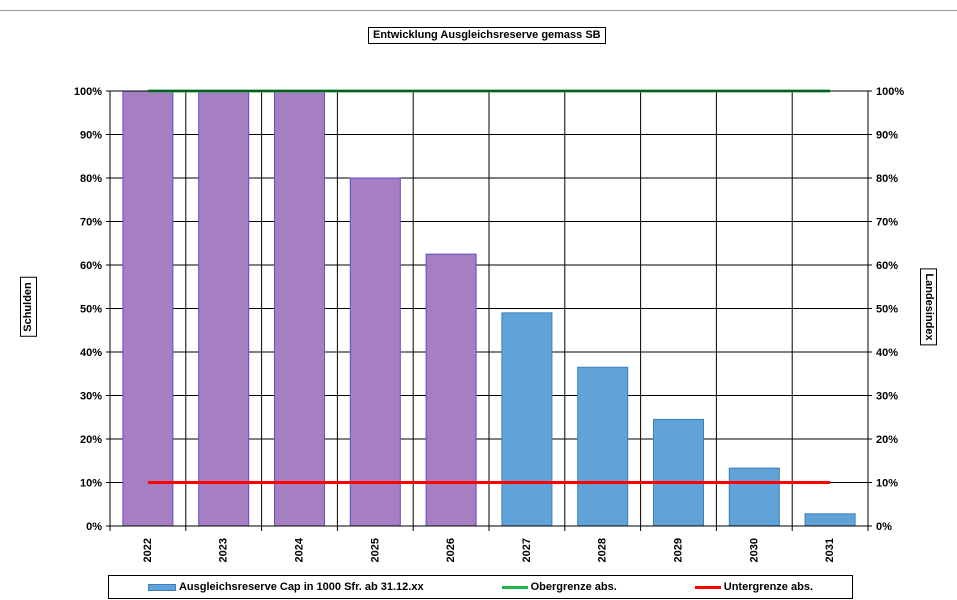  I want to click on bar-2023, so click(224, 308).